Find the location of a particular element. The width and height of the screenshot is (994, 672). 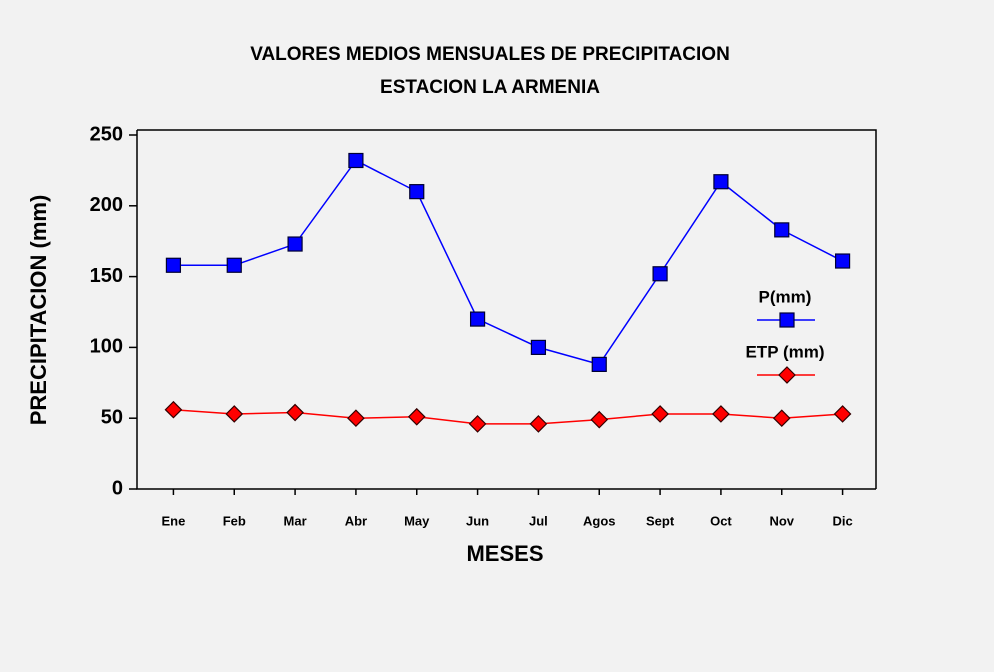

x-tick-label: Agos is located at coordinates (599, 520).